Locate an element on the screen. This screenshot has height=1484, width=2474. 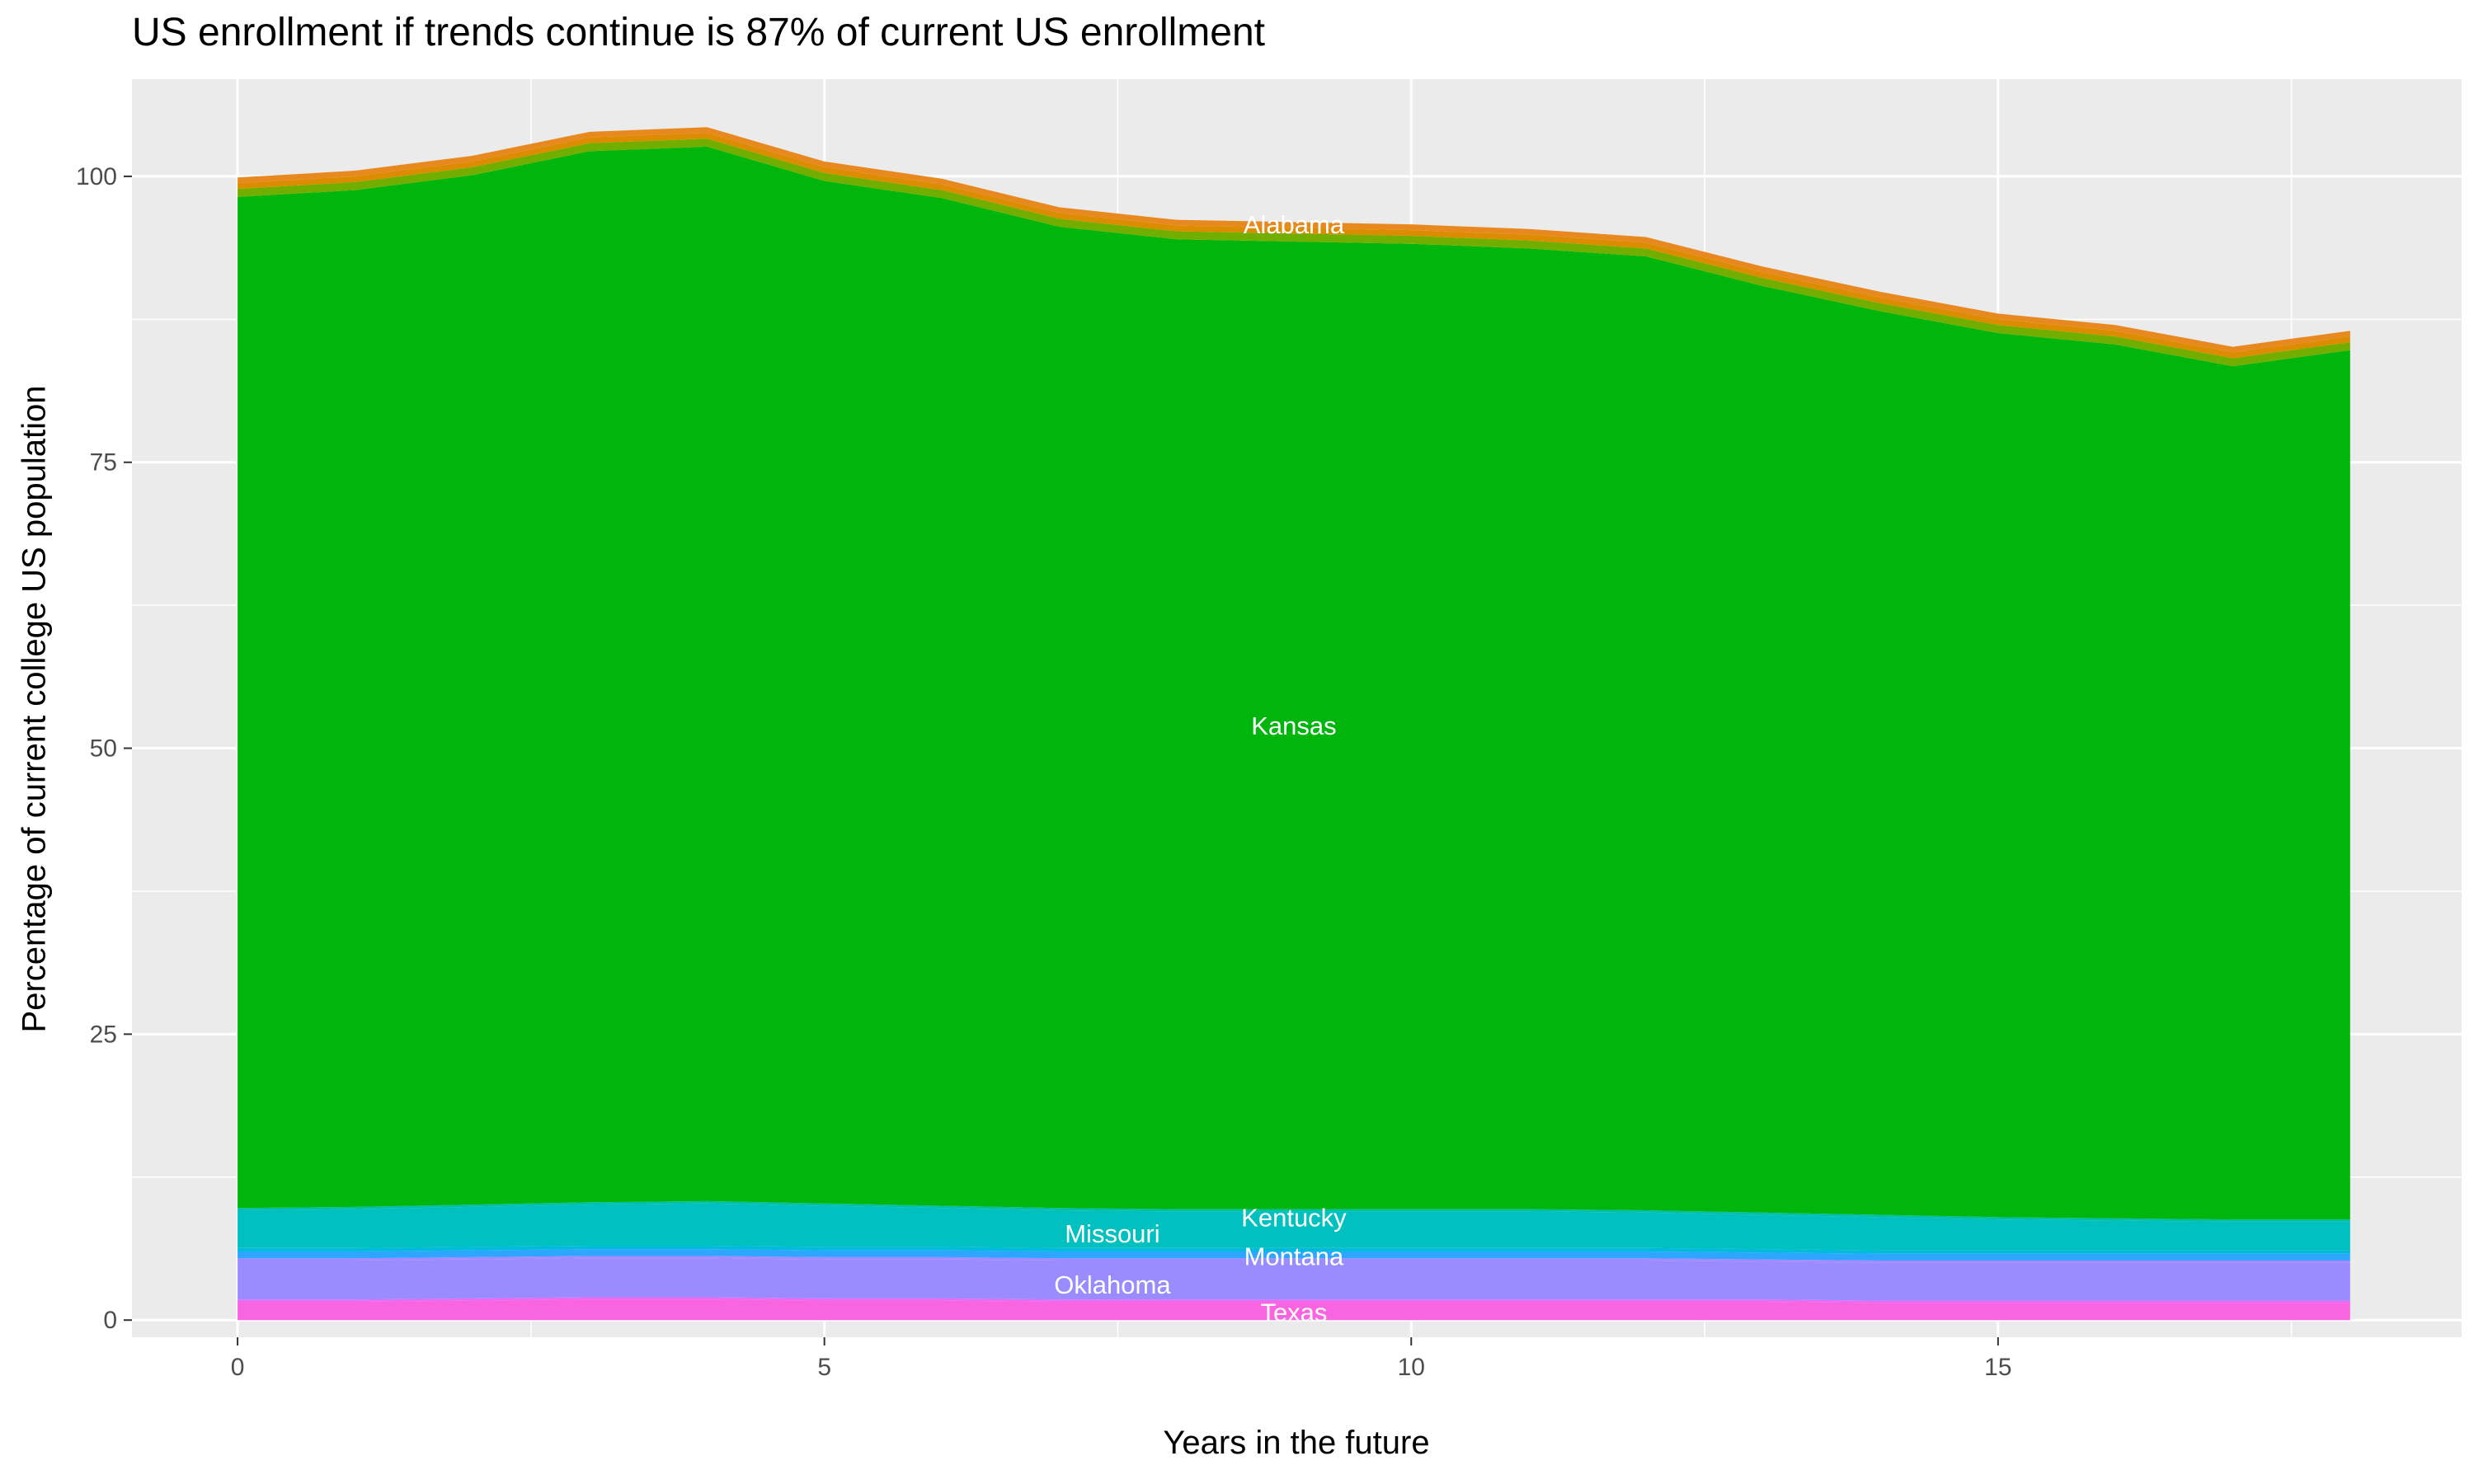
x-tick-label: 5 is located at coordinates (824, 1367).